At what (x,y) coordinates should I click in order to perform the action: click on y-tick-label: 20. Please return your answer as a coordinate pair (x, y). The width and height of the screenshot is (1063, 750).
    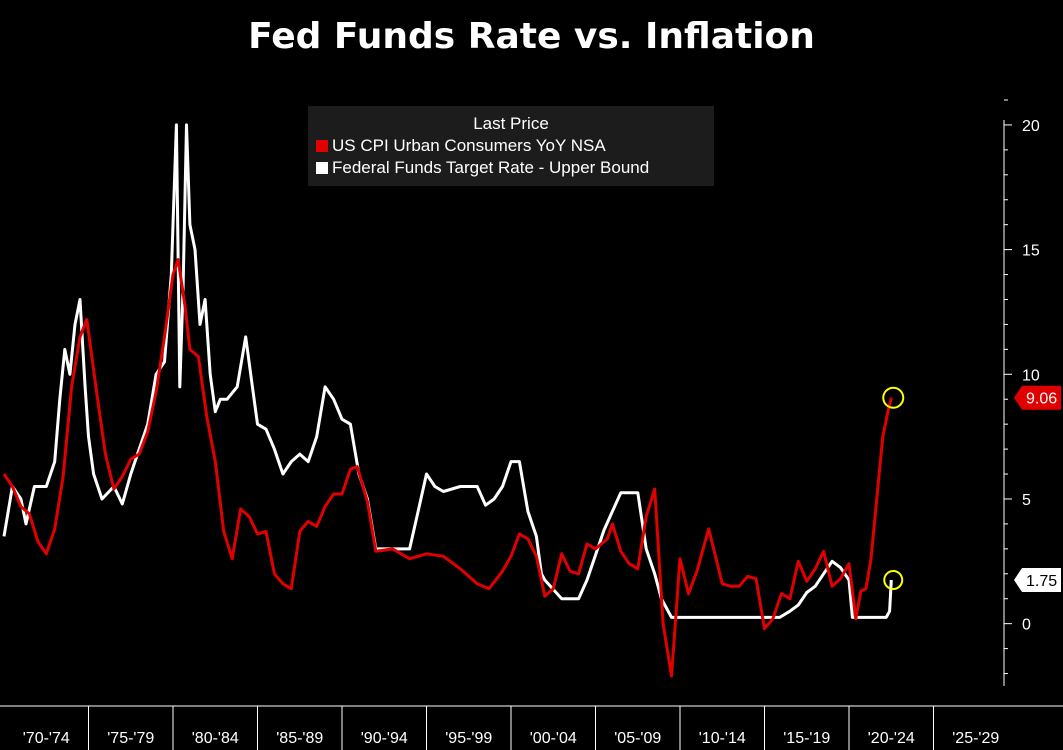
    Looking at the image, I should click on (1031, 126).